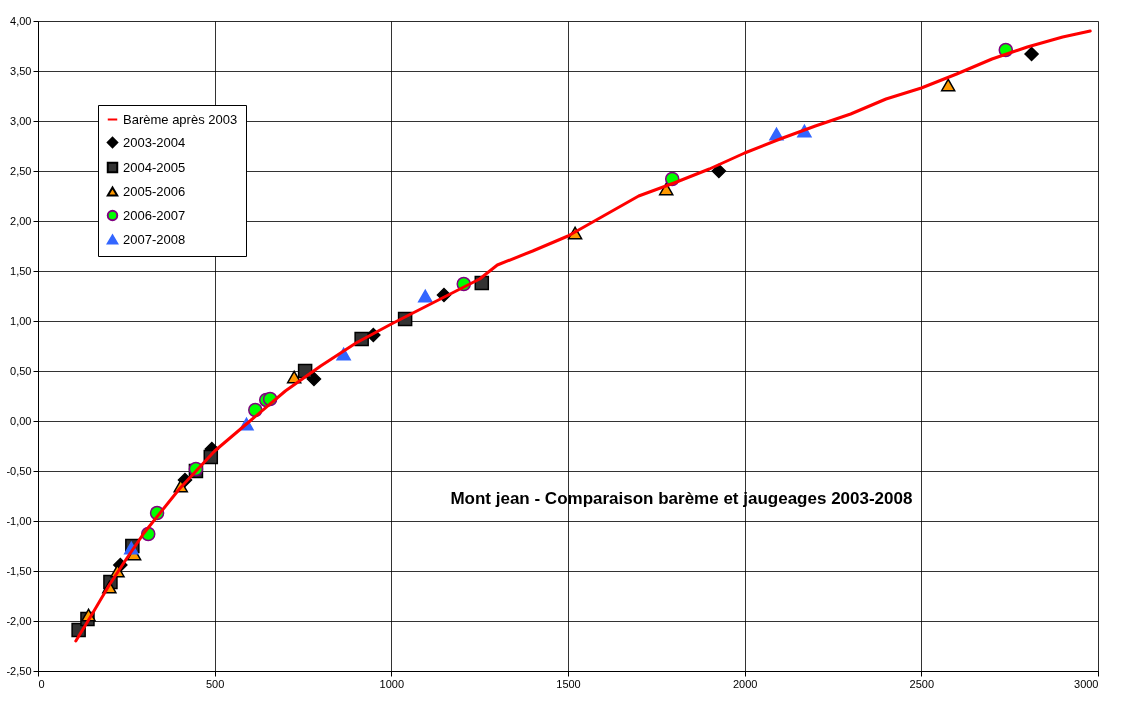 The image size is (1144, 713). Describe the element at coordinates (21, 220) in the screenshot. I see `y-tick-label: 2,00` at that location.